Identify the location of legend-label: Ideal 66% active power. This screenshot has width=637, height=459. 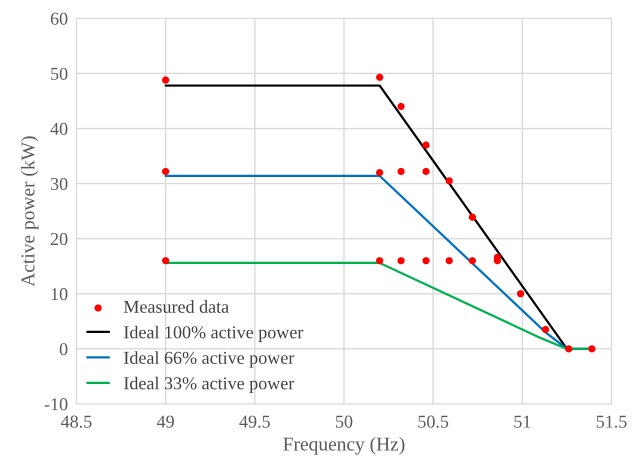
(209, 359).